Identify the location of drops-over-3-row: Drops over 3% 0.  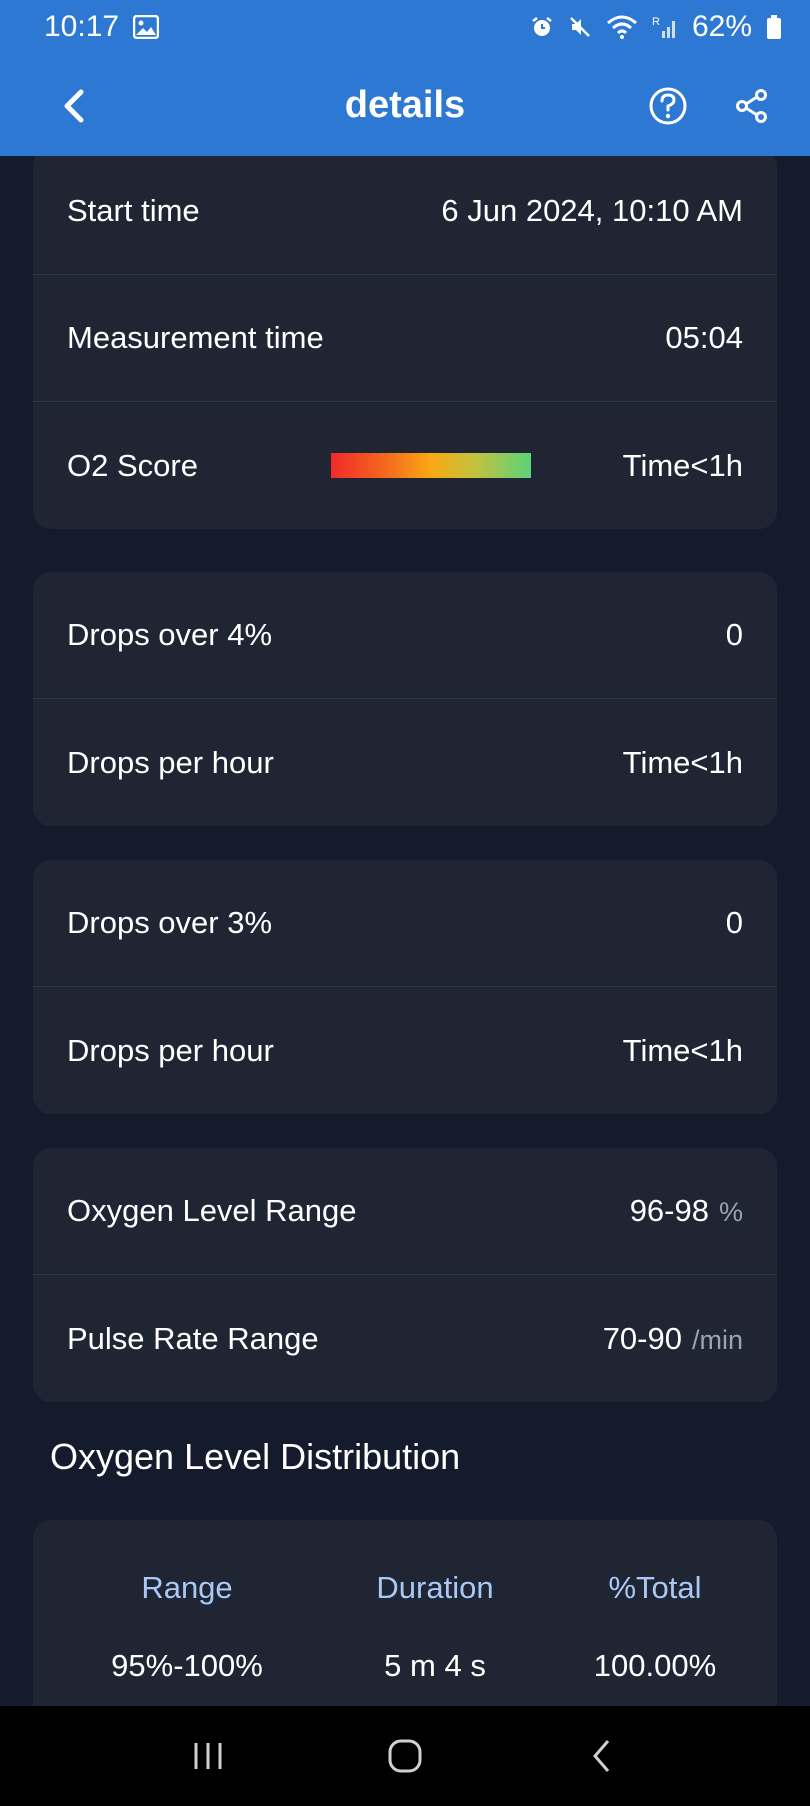
(405, 923).